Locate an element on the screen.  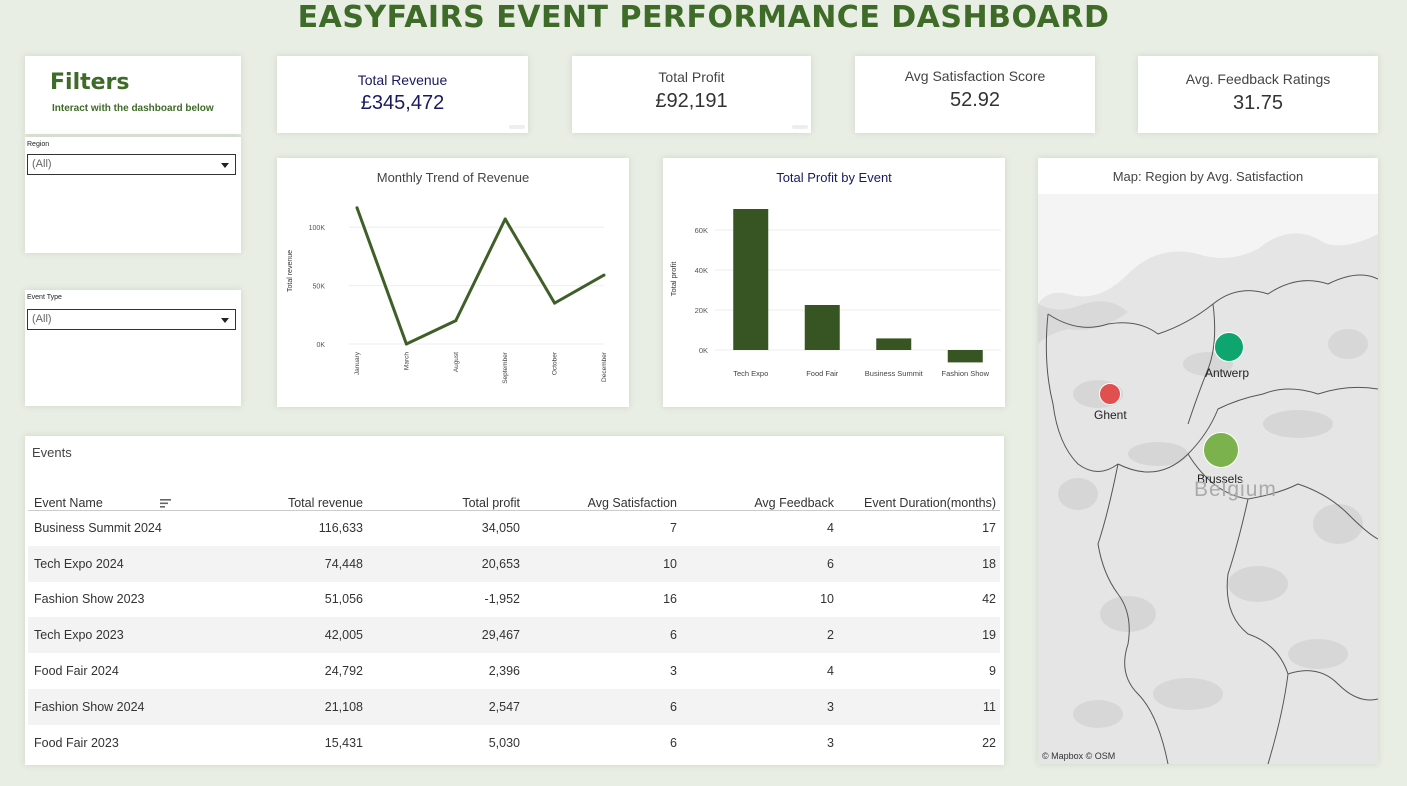
bar-ytick-label: 40K is located at coordinates (701, 270).